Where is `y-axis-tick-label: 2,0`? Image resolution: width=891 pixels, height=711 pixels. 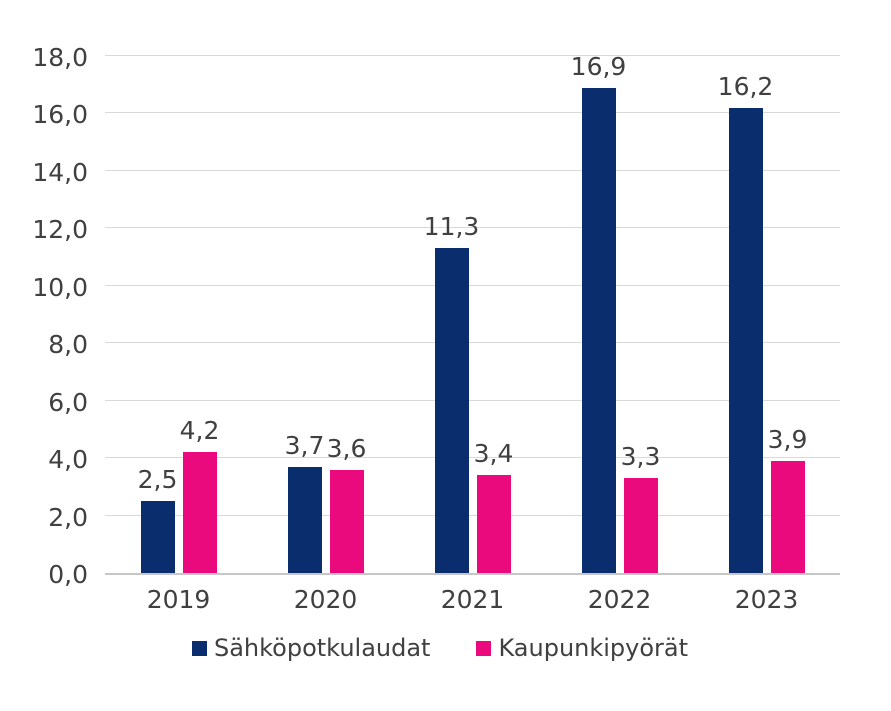 y-axis-tick-label: 2,0 is located at coordinates (68, 517).